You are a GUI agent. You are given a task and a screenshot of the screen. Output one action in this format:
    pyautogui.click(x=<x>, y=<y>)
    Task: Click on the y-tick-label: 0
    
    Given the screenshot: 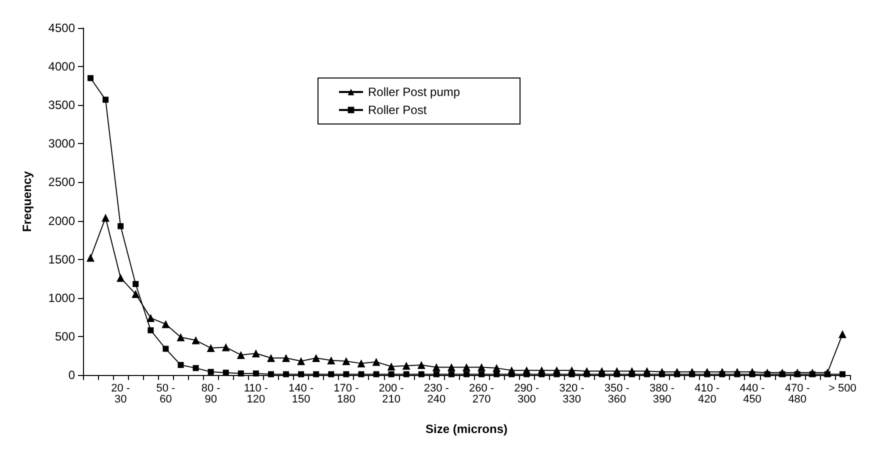 What is the action you would take?
    pyautogui.click(x=72, y=375)
    